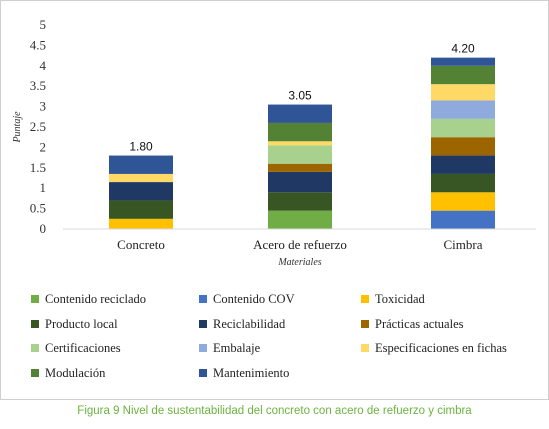 Image resolution: width=549 pixels, height=429 pixels. What do you see at coordinates (38, 85) in the screenshot?
I see `y-tick-label: 3.5` at bounding box center [38, 85].